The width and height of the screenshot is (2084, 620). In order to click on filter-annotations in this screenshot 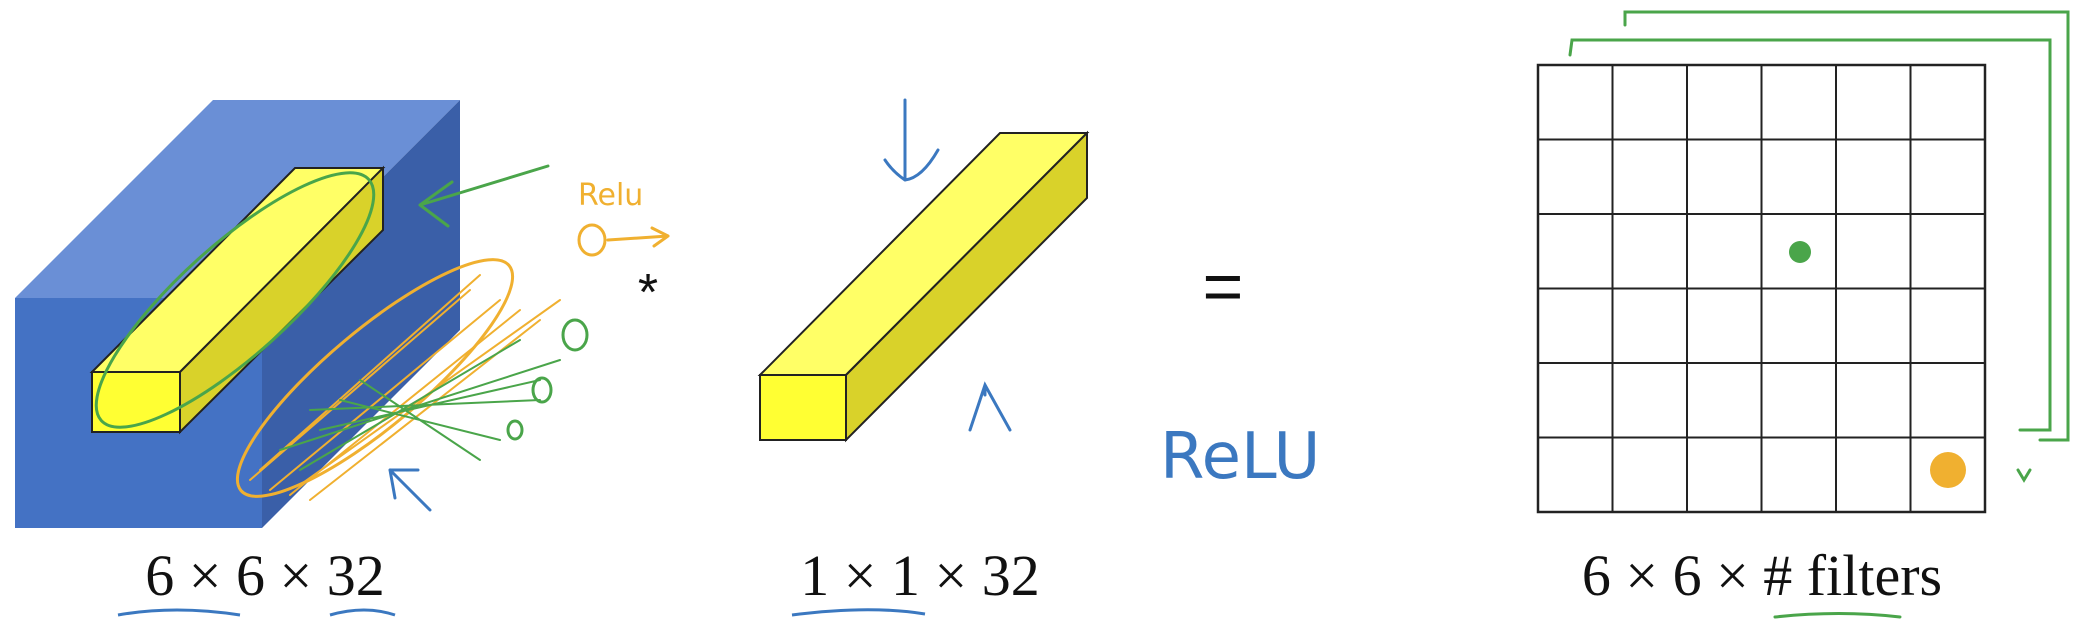, I will do `click(947, 265)`.